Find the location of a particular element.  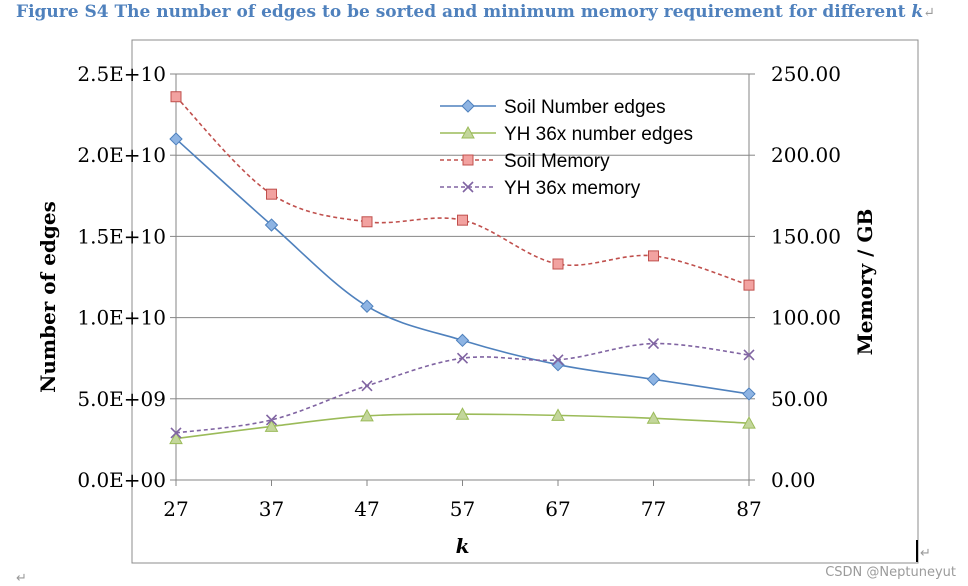

legend-marker-yh-36x-number-edges is located at coordinates (468, 132).